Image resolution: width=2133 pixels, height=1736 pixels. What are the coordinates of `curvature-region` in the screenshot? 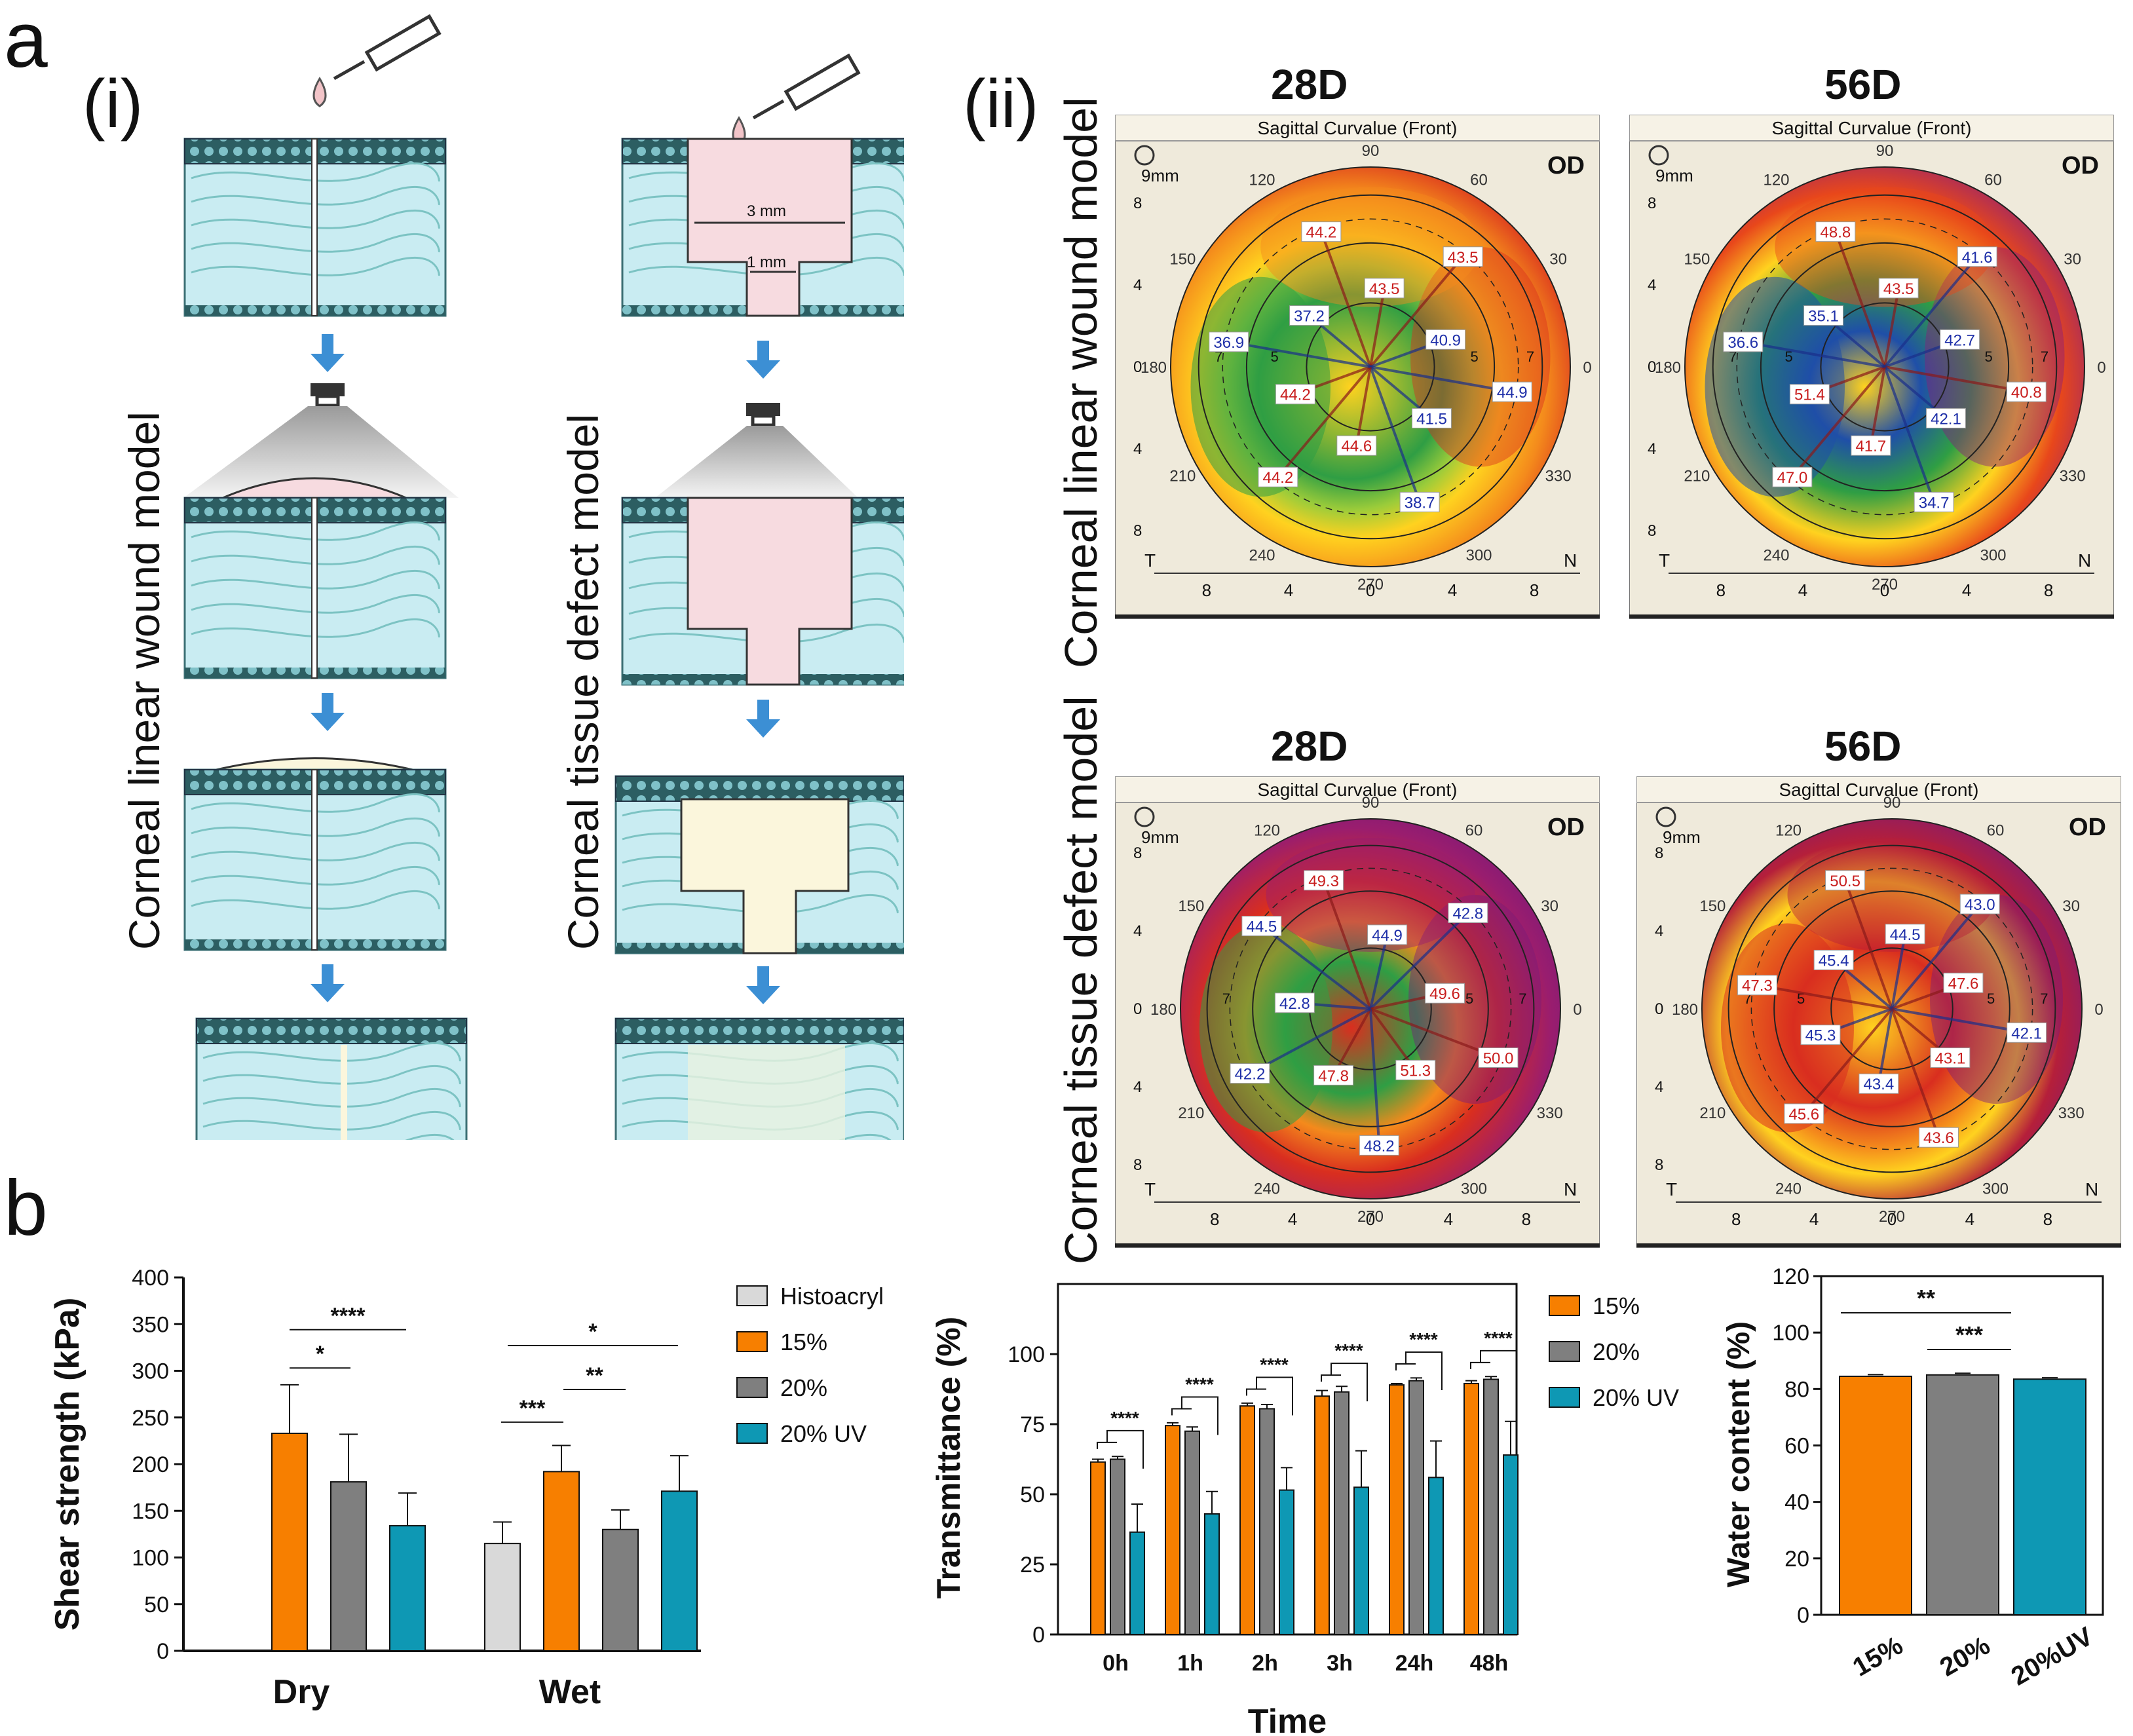 It's located at (1885, 247).